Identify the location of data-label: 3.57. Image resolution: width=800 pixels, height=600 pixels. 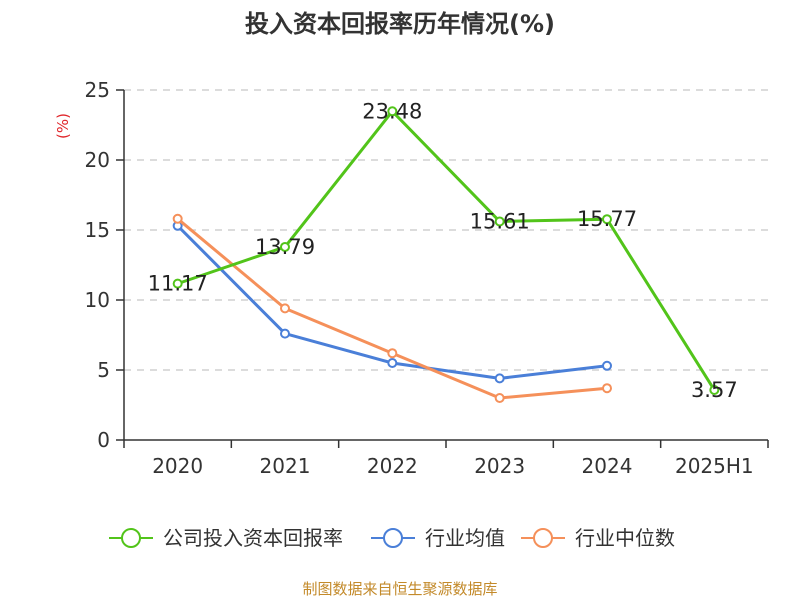
(714, 390).